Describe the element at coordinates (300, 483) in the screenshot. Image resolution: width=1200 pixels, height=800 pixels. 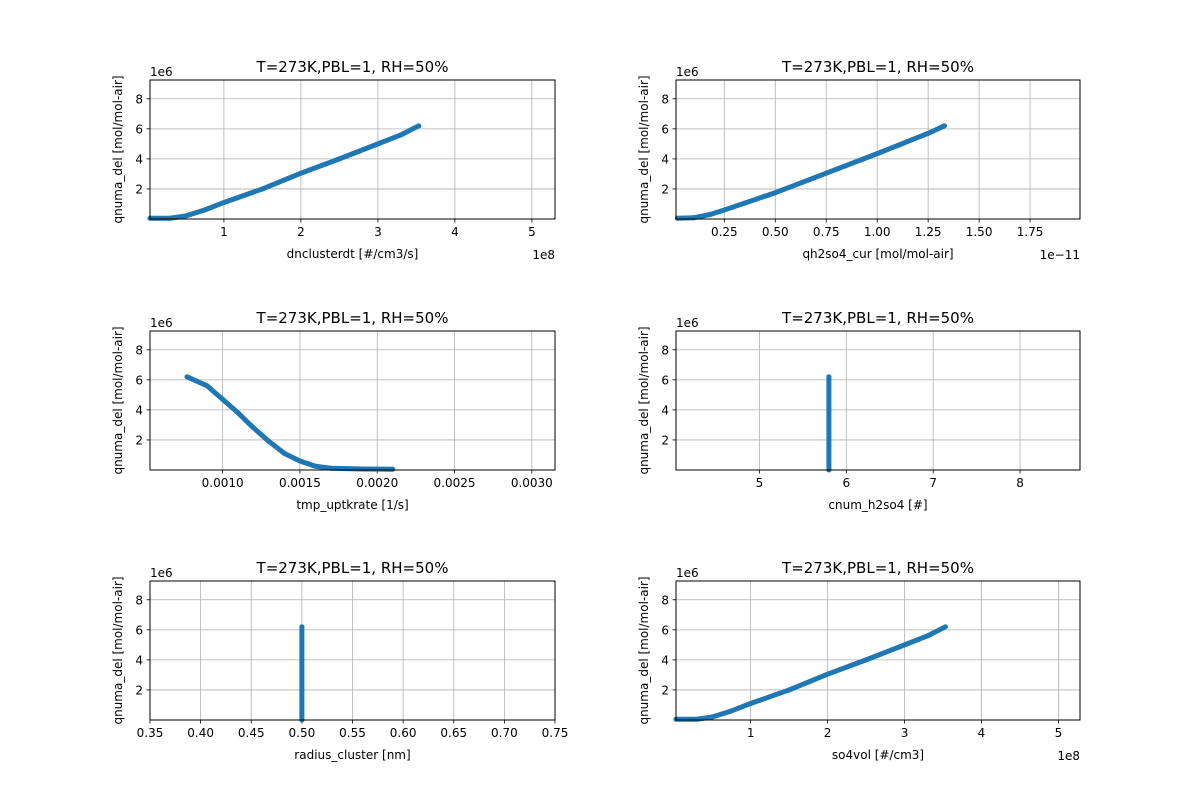
I see `x-tick-label: 0.0015` at that location.